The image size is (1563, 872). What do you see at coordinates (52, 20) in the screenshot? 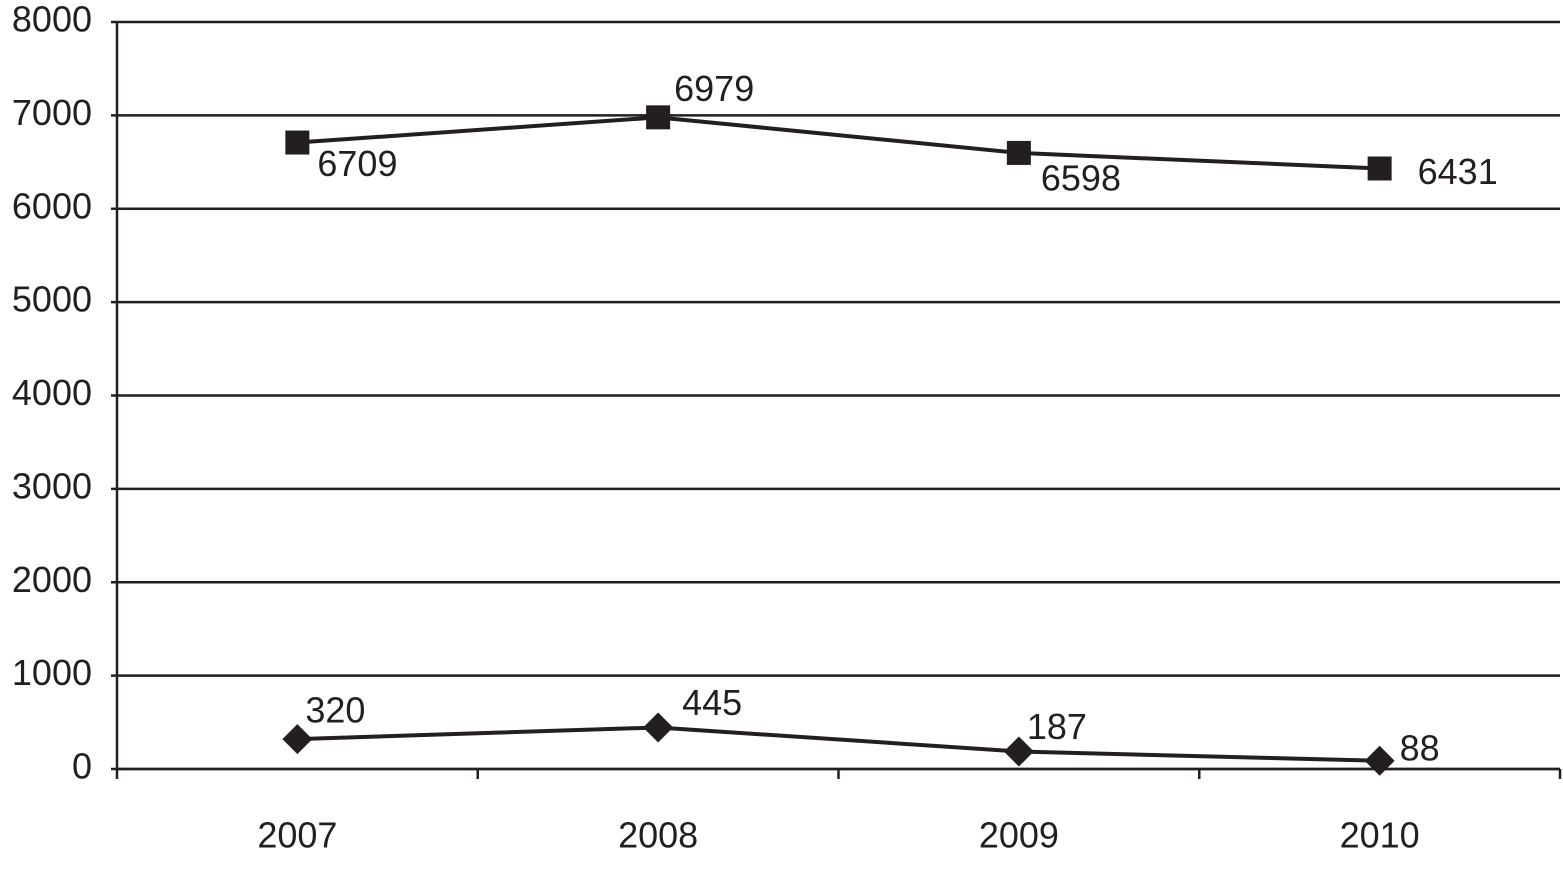
I see `y-tick-label: 8000` at bounding box center [52, 20].